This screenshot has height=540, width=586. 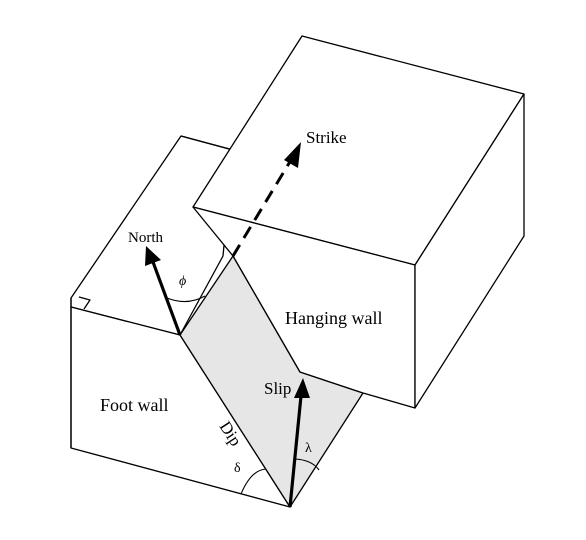 What do you see at coordinates (237, 468) in the screenshot?
I see `delta-label: δ` at bounding box center [237, 468].